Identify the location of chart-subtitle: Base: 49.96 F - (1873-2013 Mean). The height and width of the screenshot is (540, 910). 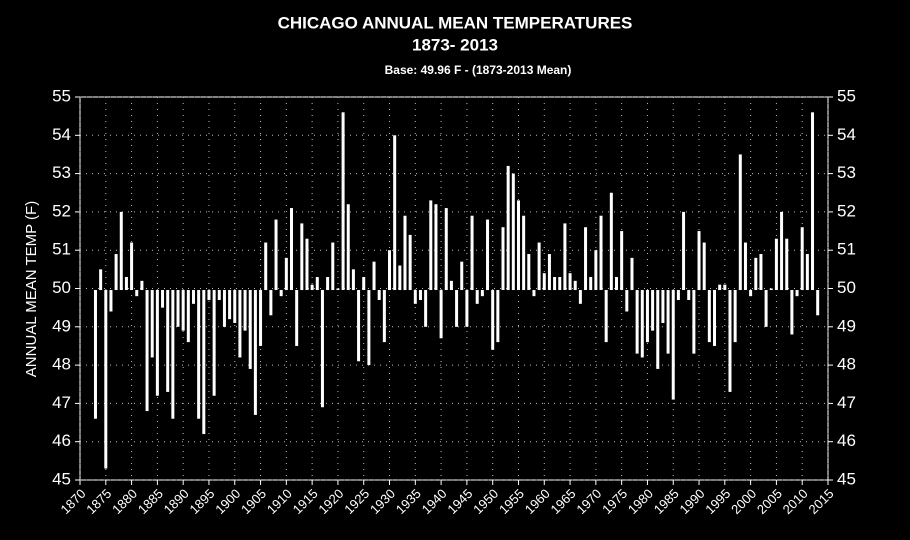
(478, 70).